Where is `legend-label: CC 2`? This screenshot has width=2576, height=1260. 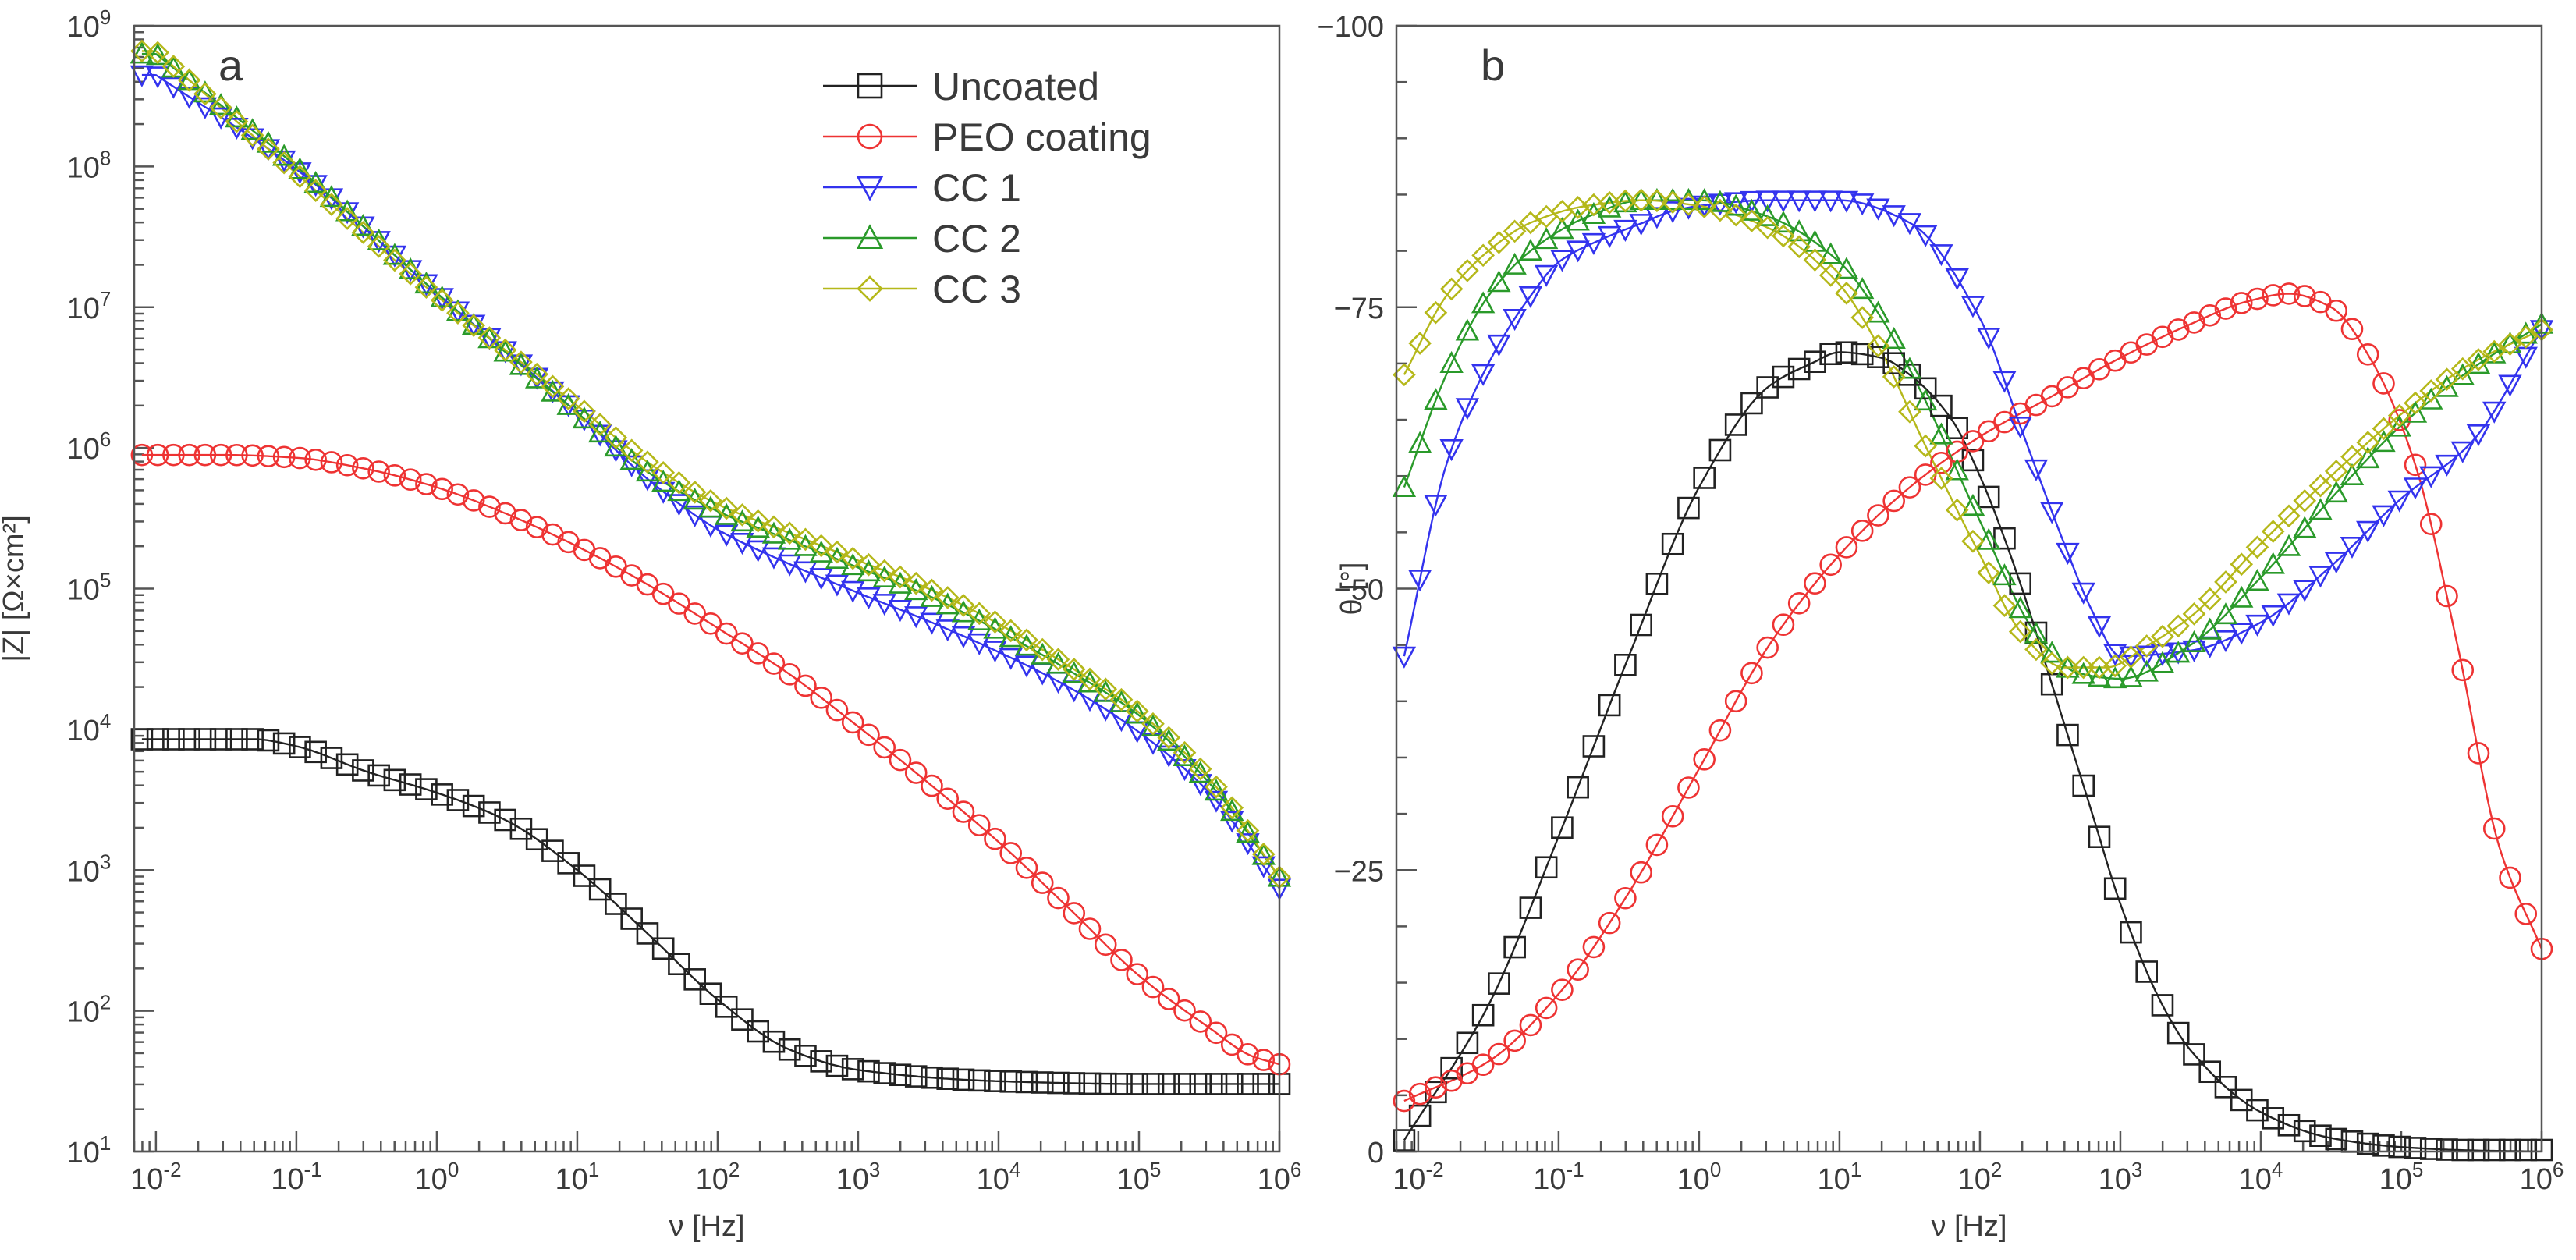 legend-label: CC 2 is located at coordinates (976, 239).